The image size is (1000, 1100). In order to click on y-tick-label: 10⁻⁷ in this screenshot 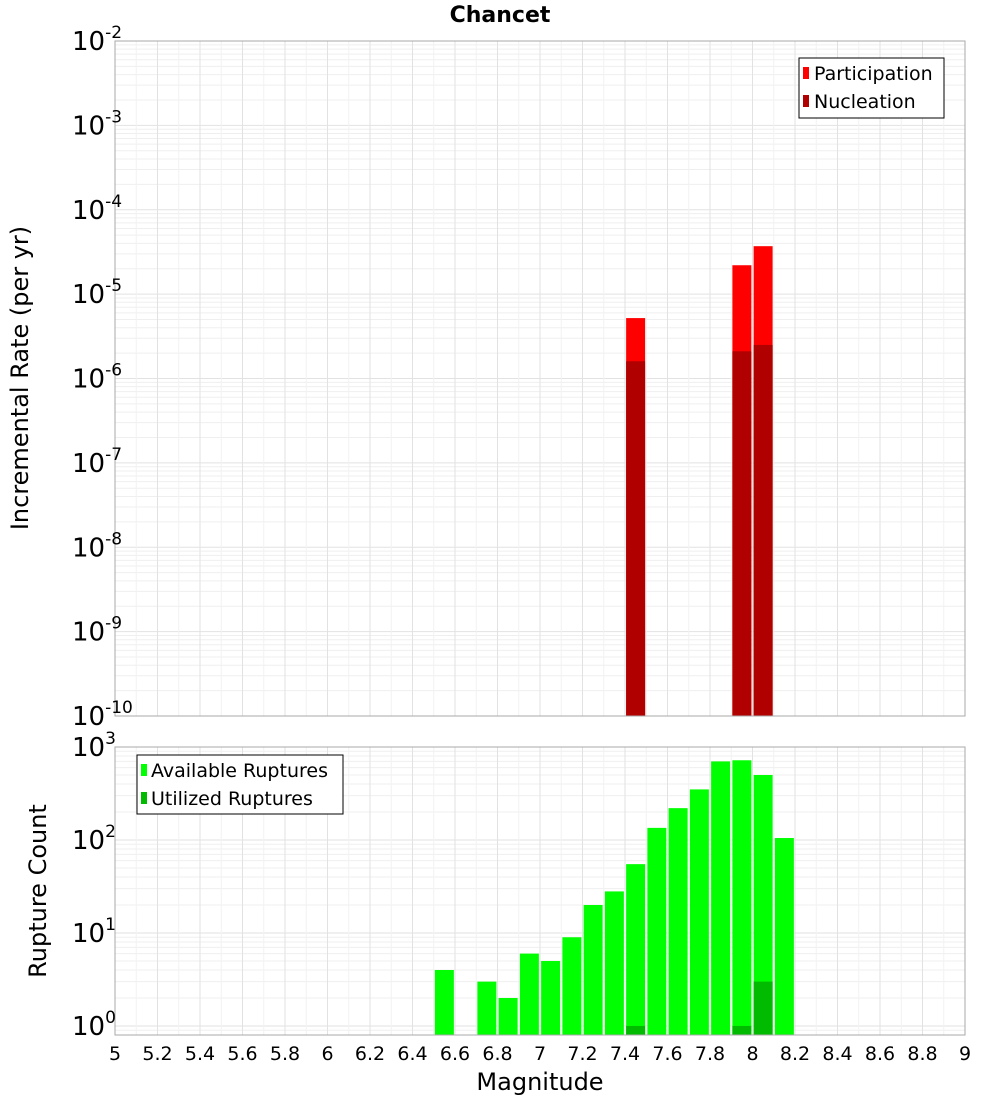, I will do `click(97, 462)`.